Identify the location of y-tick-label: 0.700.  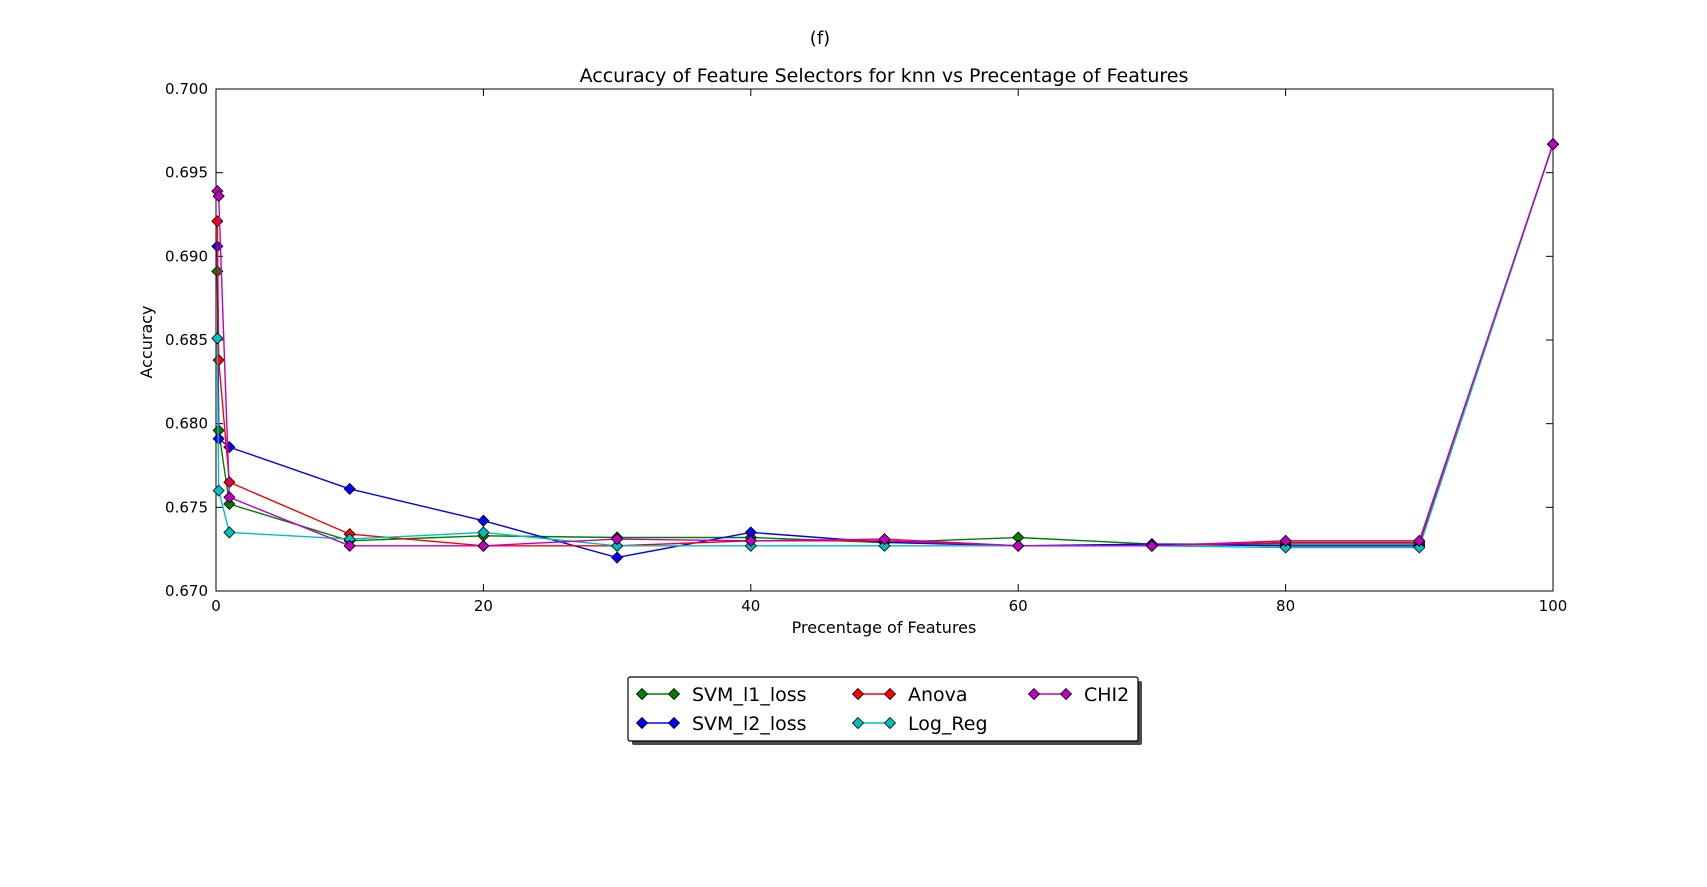
(186, 89).